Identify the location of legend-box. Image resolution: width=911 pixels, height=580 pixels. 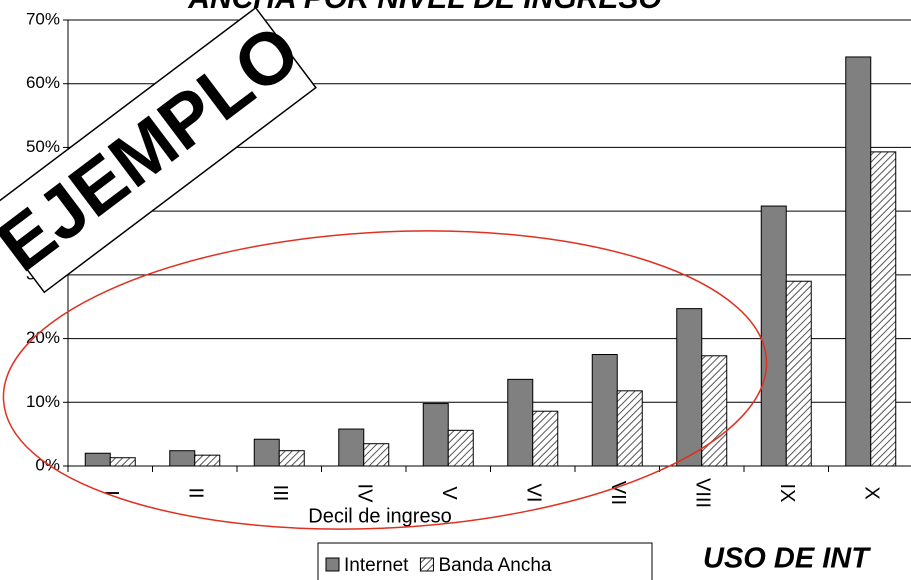
(485, 561).